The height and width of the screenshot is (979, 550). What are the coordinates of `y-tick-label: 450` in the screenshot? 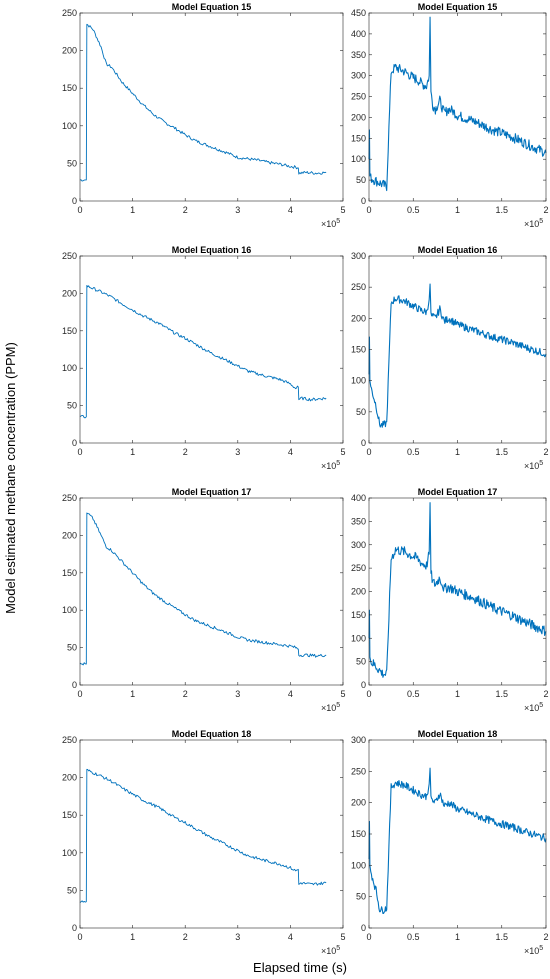 It's located at (358, 13).